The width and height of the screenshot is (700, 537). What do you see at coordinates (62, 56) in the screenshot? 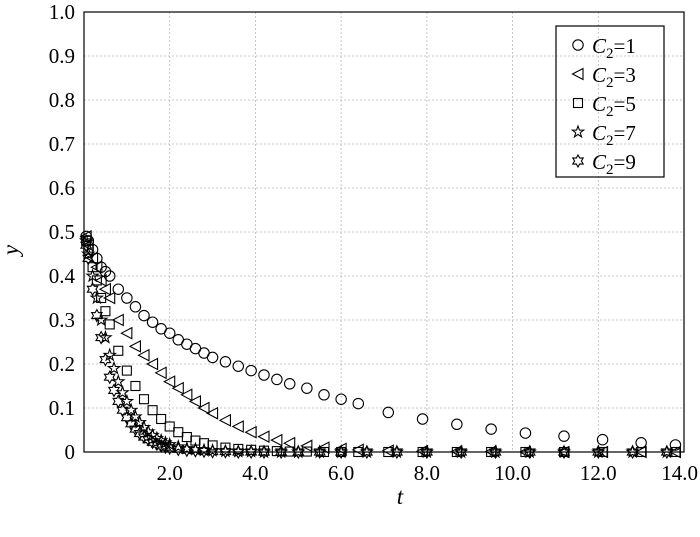
I see `y-tick-label: 0.9` at bounding box center [62, 56].